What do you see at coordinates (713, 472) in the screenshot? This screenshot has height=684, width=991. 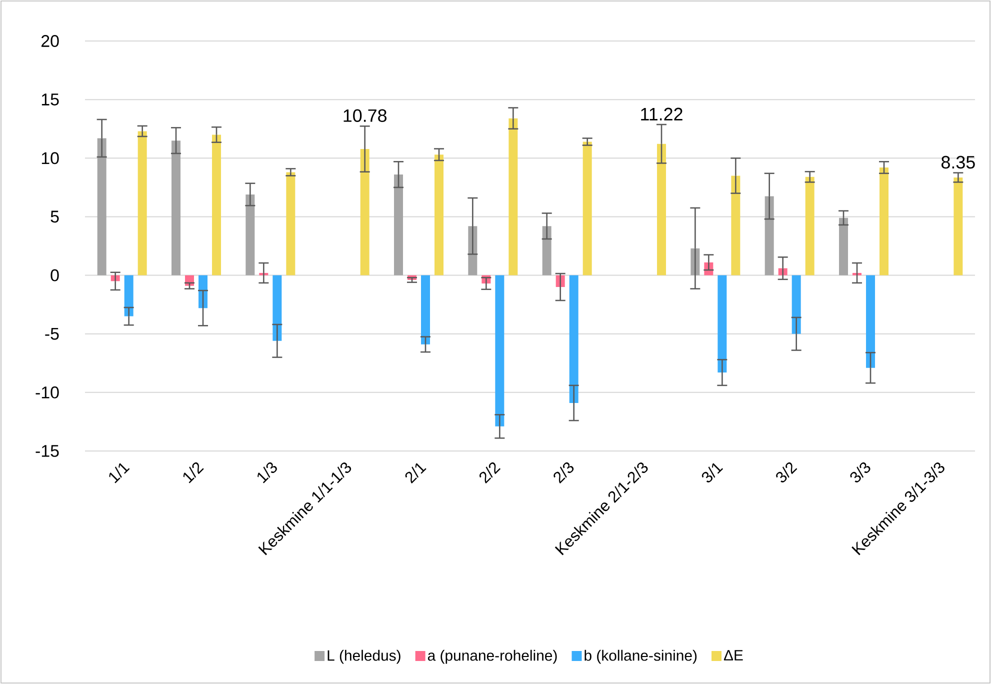 I see `x-tick-label: 3/1` at bounding box center [713, 472].